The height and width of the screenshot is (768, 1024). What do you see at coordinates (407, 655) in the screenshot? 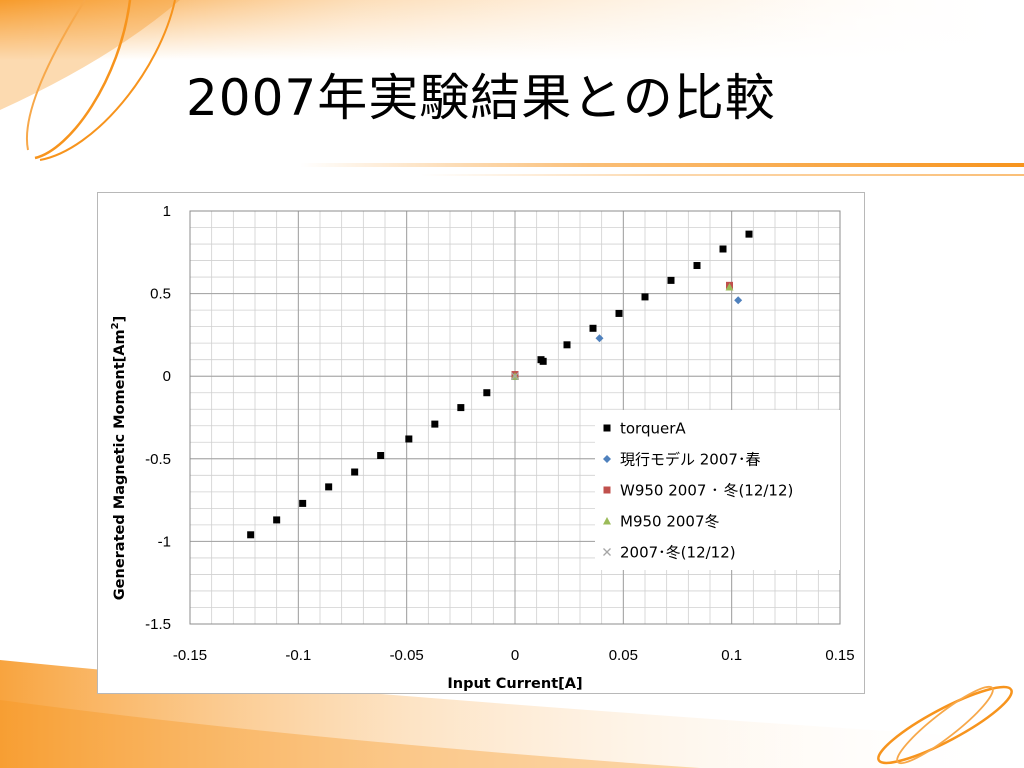
I see `x-tick-label: -0.05` at bounding box center [407, 655].